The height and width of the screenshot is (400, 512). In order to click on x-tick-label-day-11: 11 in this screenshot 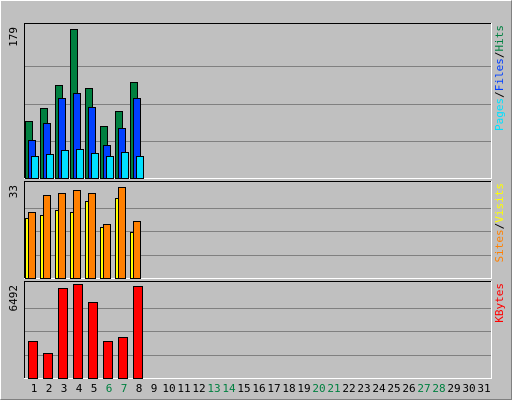, I will do `click(183, 388)`.